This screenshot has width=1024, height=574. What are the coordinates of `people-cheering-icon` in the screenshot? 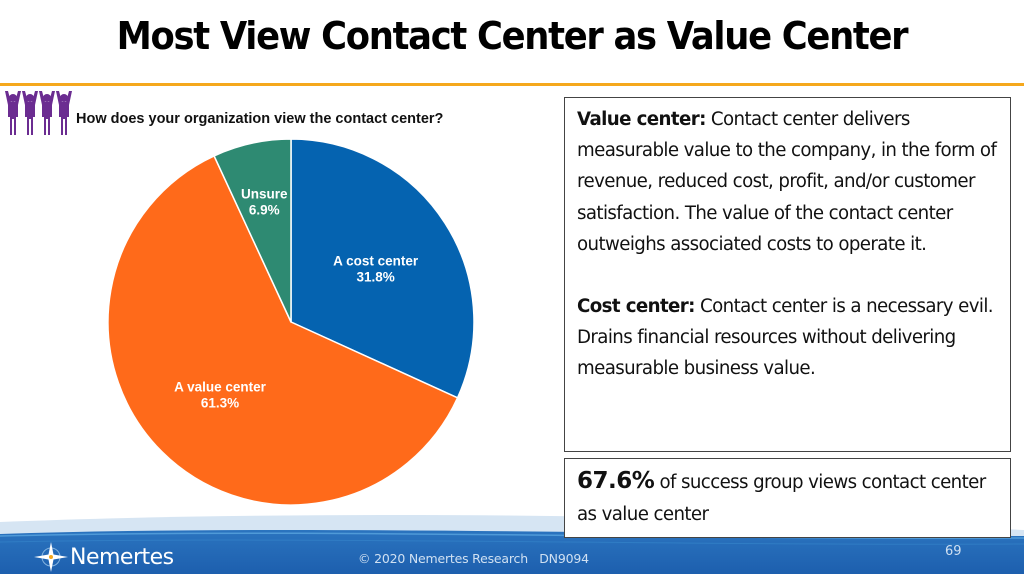 It's located at (38, 113).